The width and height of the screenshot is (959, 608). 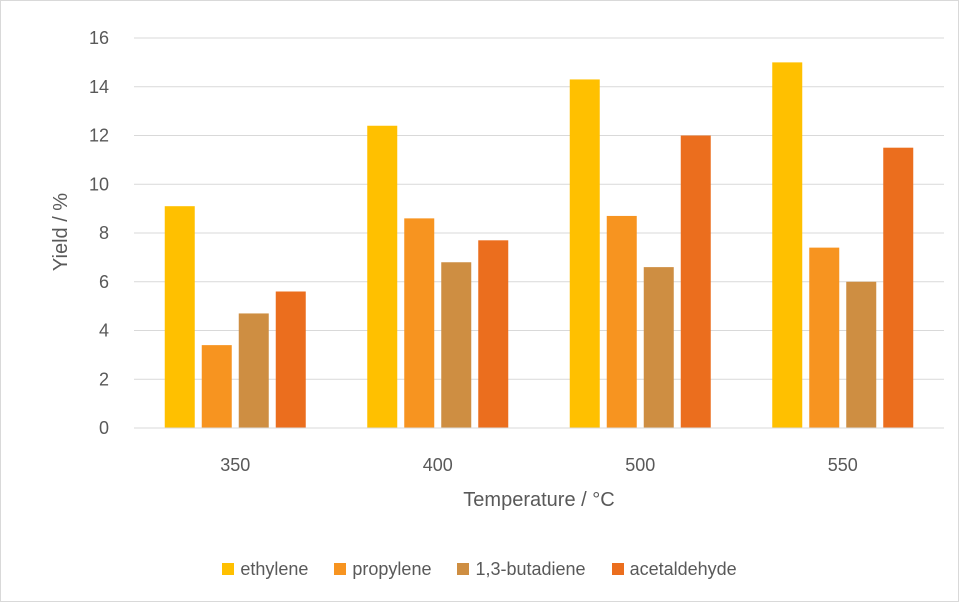 I want to click on legend-label: ethylene, so click(x=274, y=568).